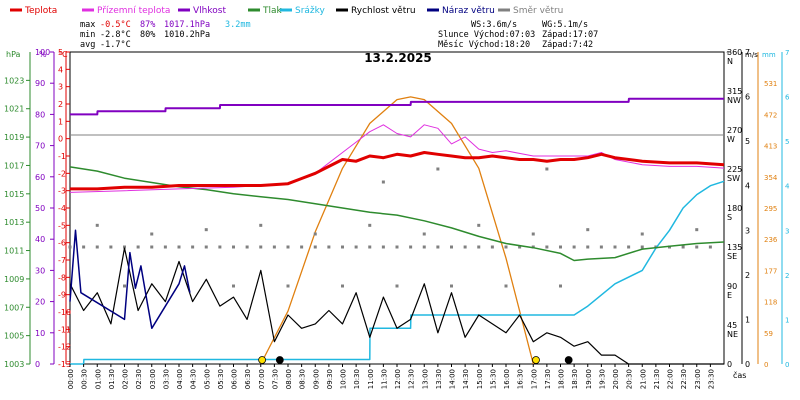 The image size is (800, 400). What do you see at coordinates (62, 156) in the screenshot?
I see `temp-tick-label: -1` at bounding box center [62, 156].